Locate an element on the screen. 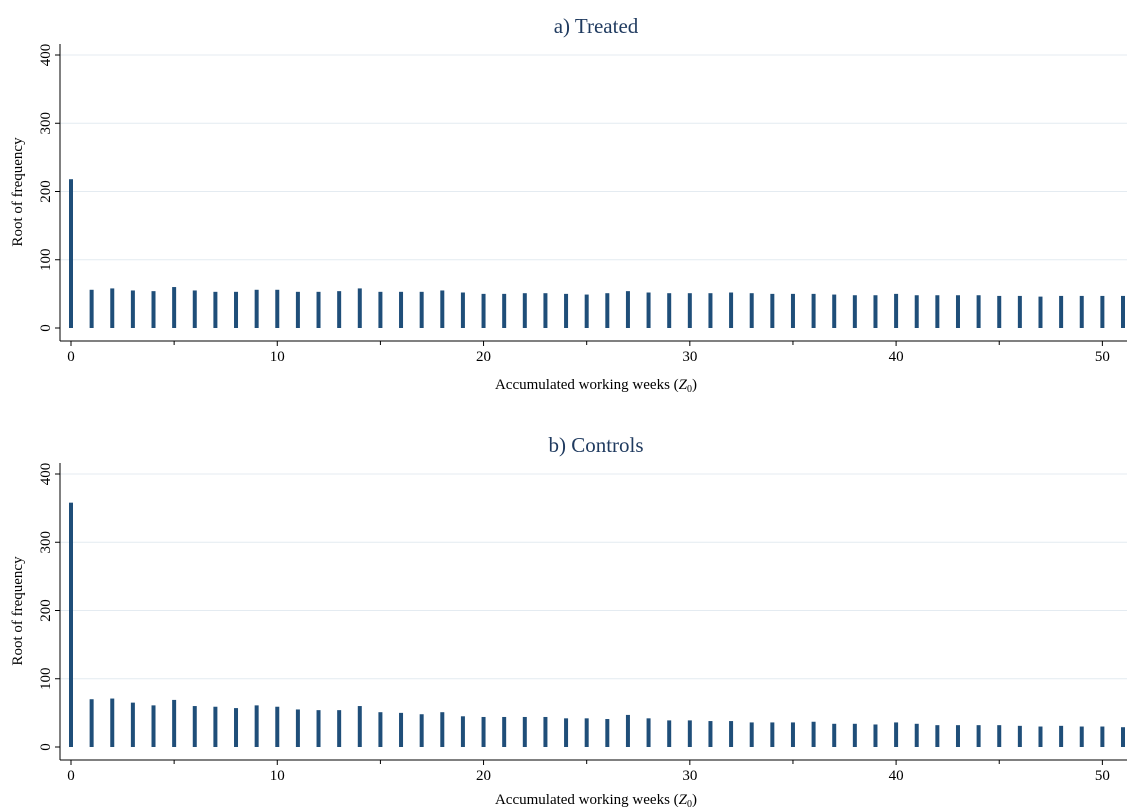  x-tick-label-controls-10: 10 is located at coordinates (277, 776).